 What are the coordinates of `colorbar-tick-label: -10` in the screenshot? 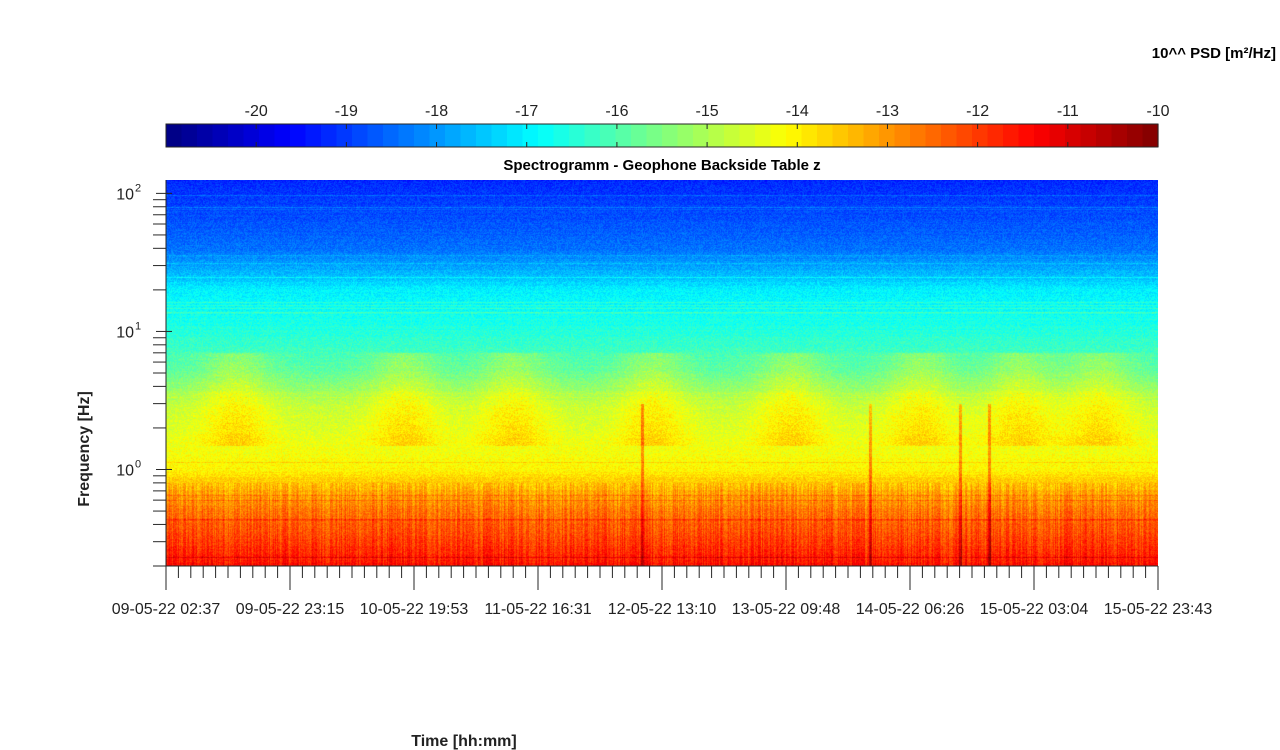 It's located at (1157, 111).